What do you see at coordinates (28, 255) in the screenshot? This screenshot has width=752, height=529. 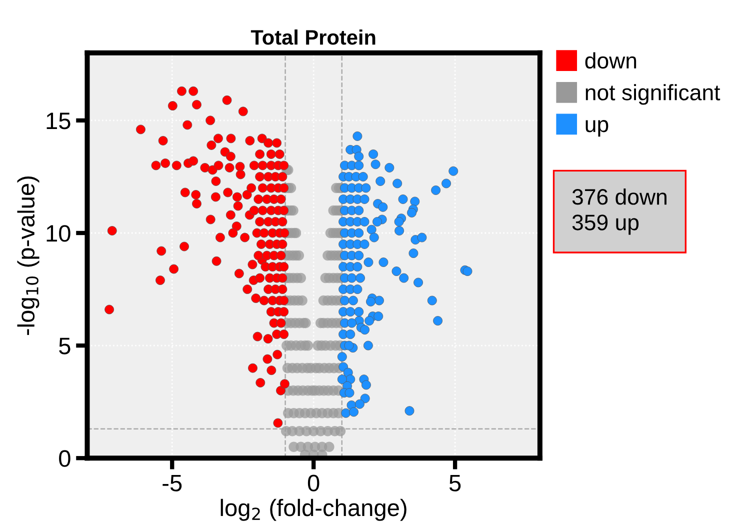 I see `y-axis-title: -log$_{10}$ (p-value)` at bounding box center [28, 255].